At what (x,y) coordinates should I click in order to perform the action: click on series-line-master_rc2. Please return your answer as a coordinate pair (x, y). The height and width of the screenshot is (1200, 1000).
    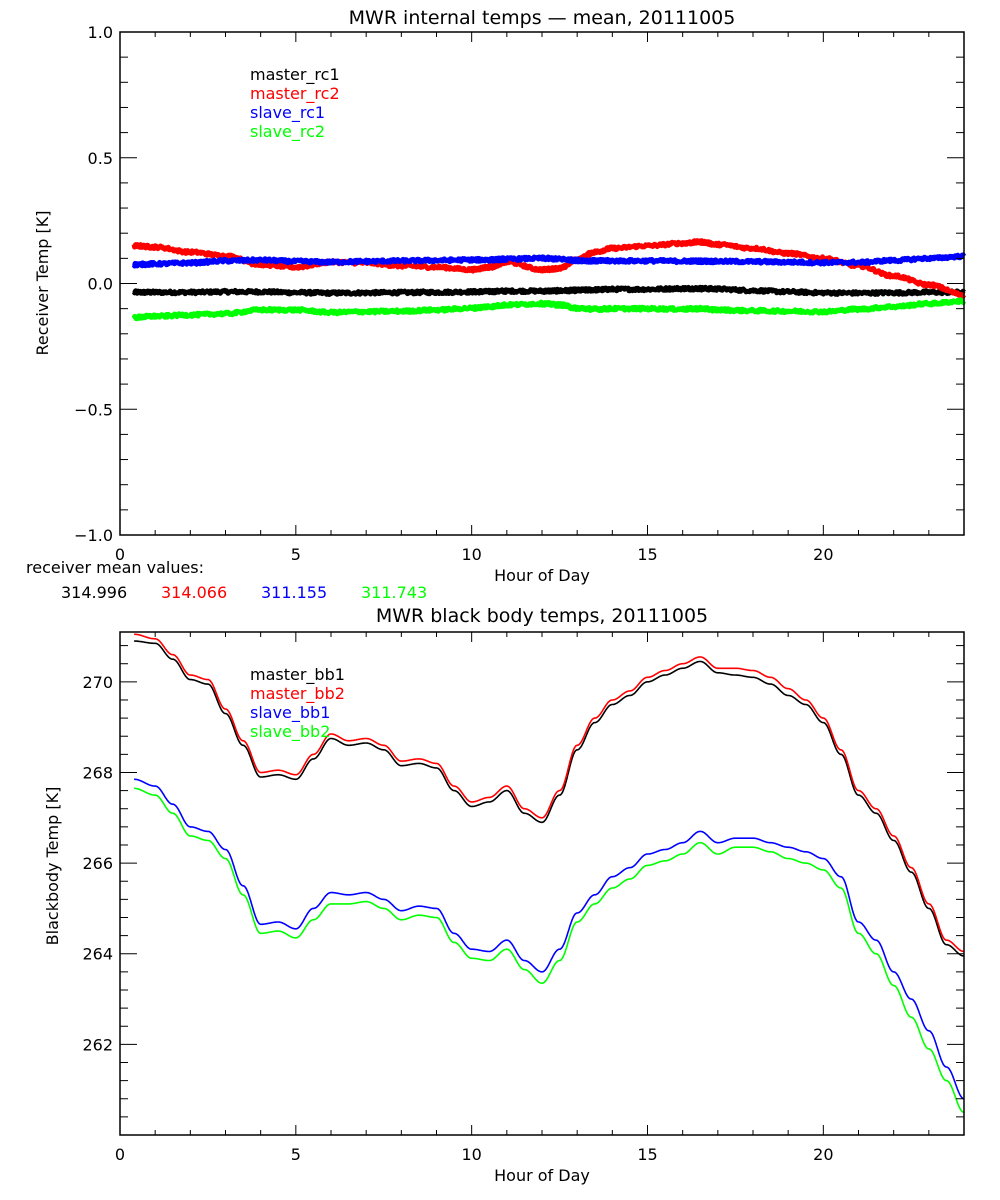
    Looking at the image, I should click on (549, 268).